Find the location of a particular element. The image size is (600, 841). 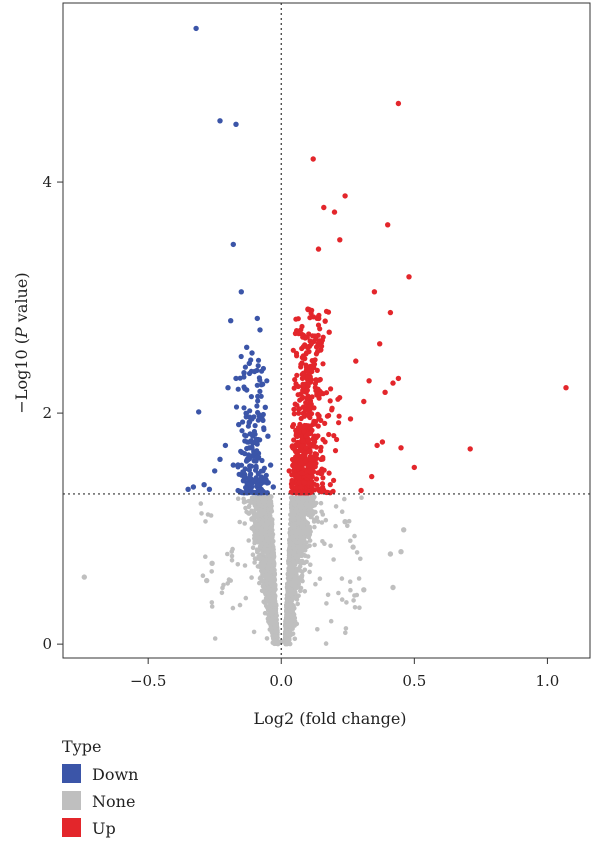

x-axis-ticks: −0.5 0.0 0.5 1.0 is located at coordinates (344, 674).